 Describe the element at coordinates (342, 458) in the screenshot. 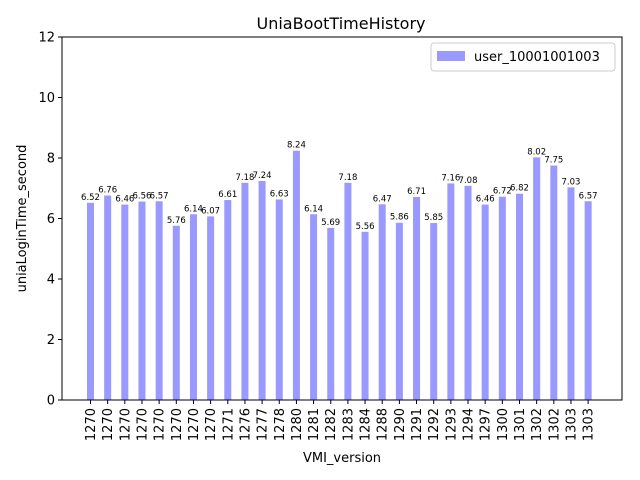

I see `x-axis-title: VMI_version` at that location.